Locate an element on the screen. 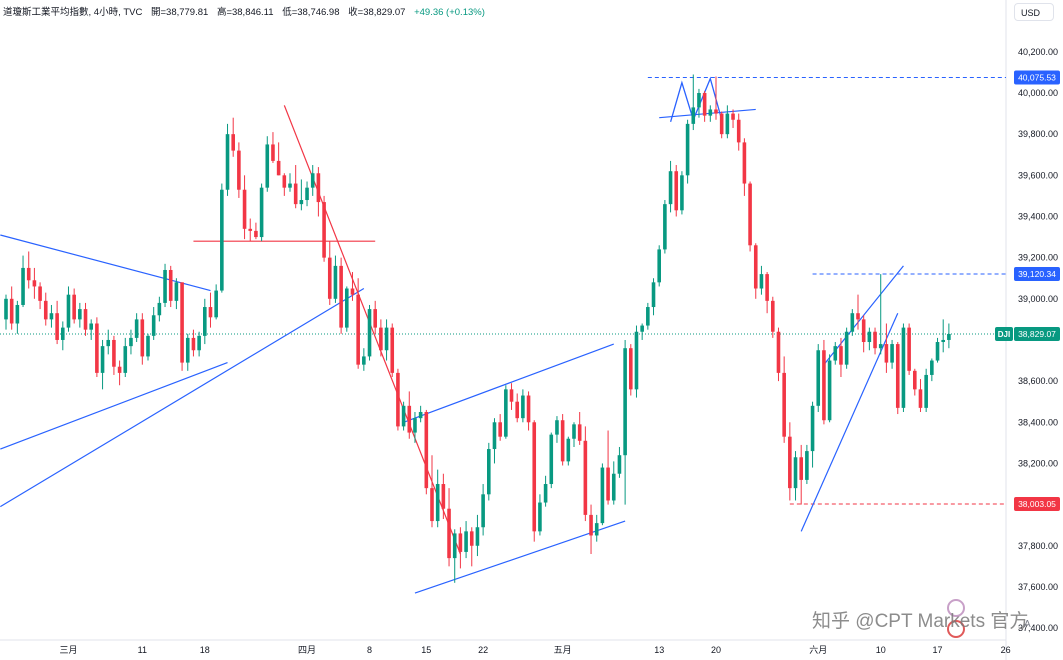 Image resolution: width=1063 pixels, height=660 pixels. trendline-descending-resistance-left is located at coordinates (105, 263).